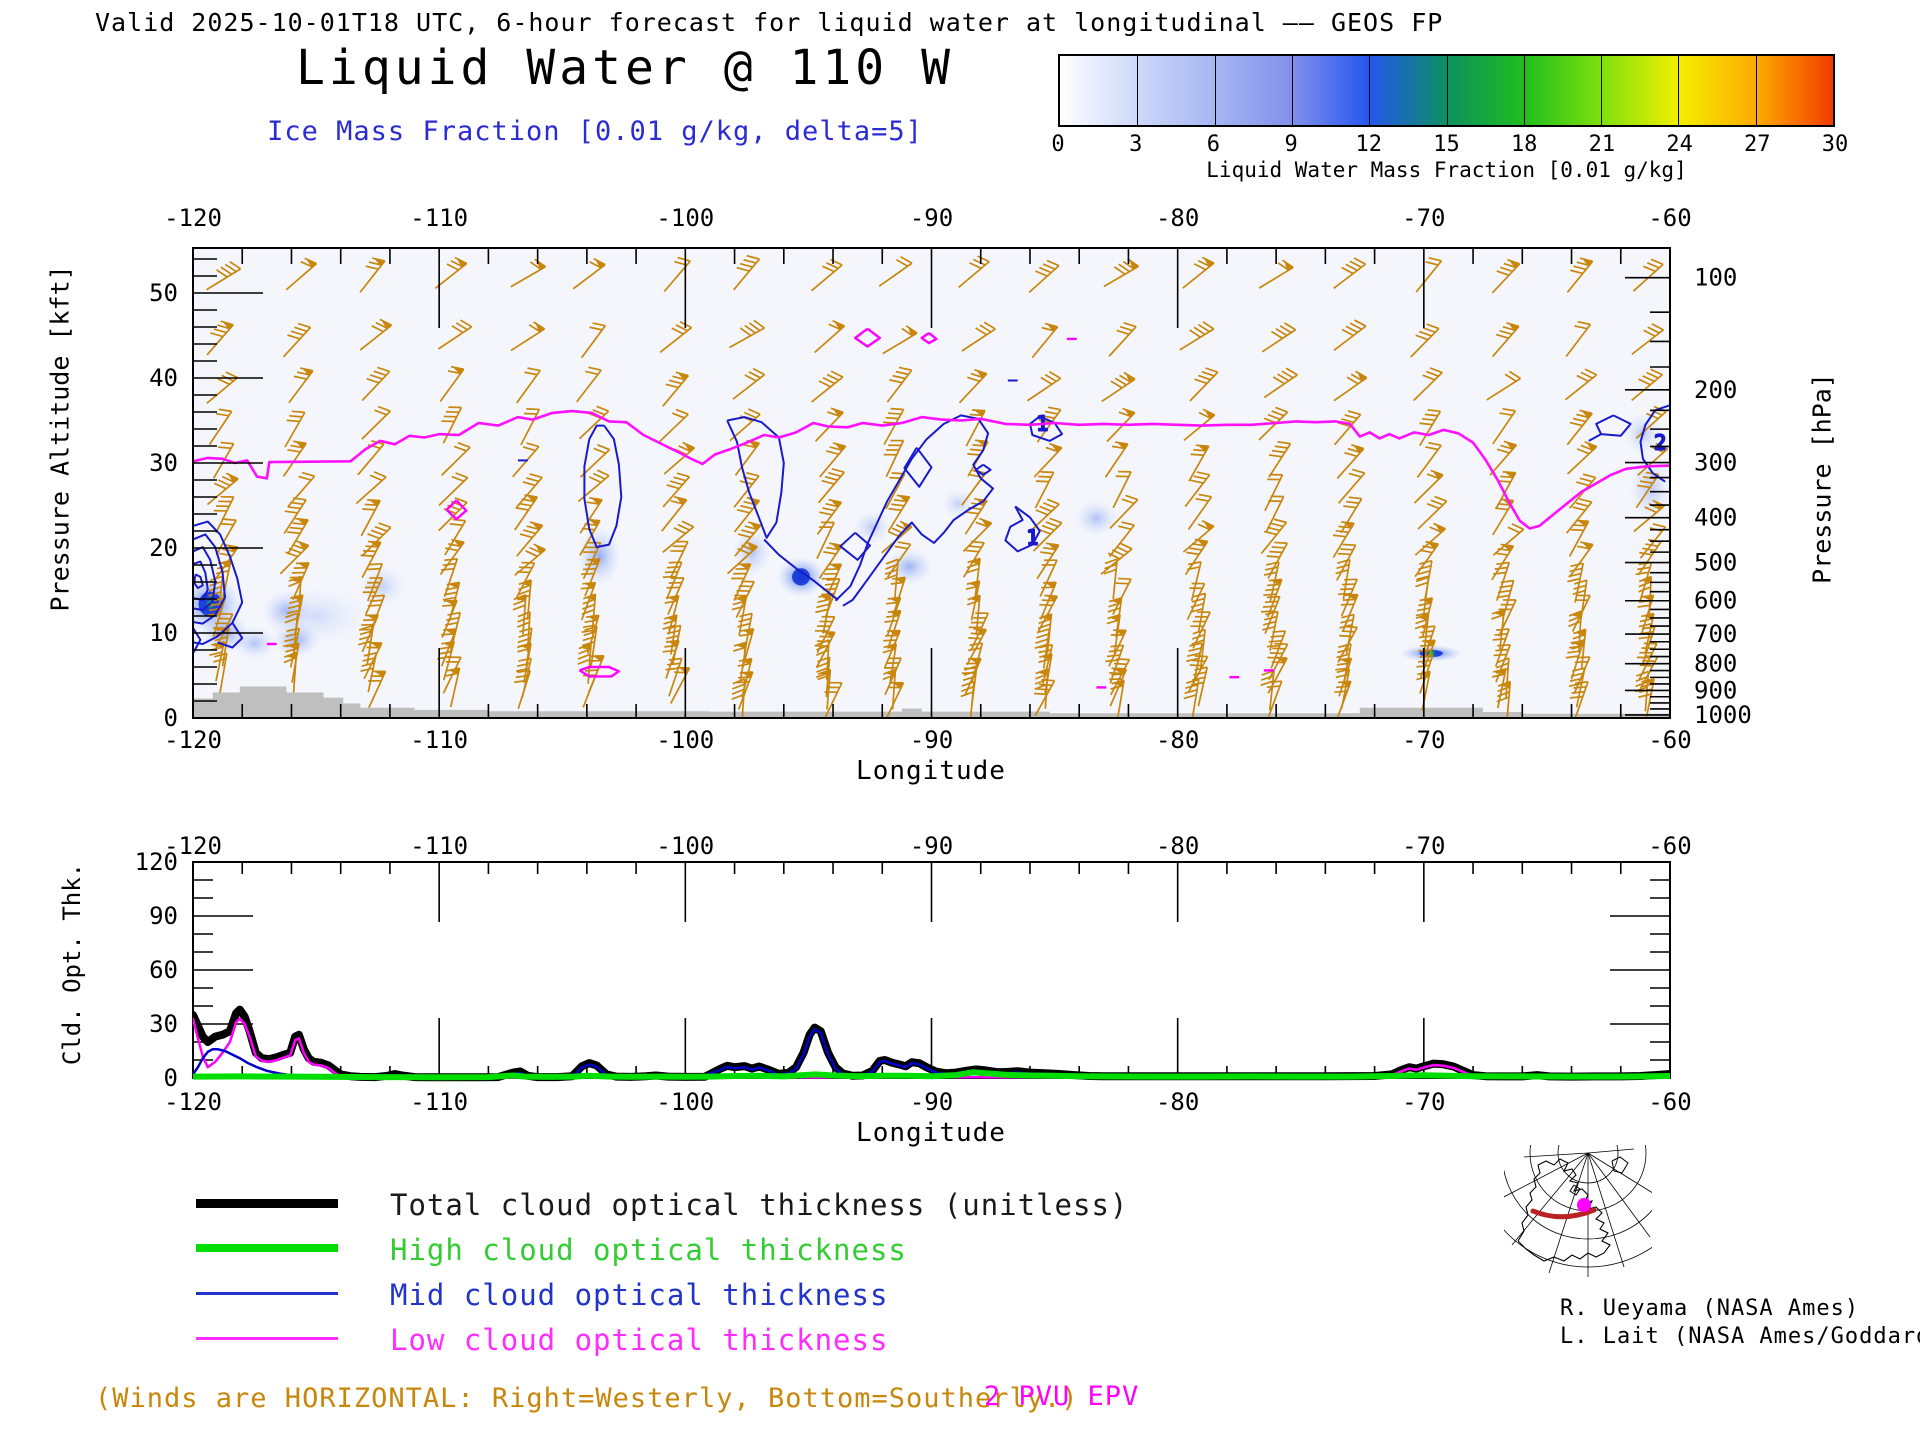 The width and height of the screenshot is (1920, 1440). What do you see at coordinates (267, 1293) in the screenshot?
I see `legend-swatch-mid` at bounding box center [267, 1293].